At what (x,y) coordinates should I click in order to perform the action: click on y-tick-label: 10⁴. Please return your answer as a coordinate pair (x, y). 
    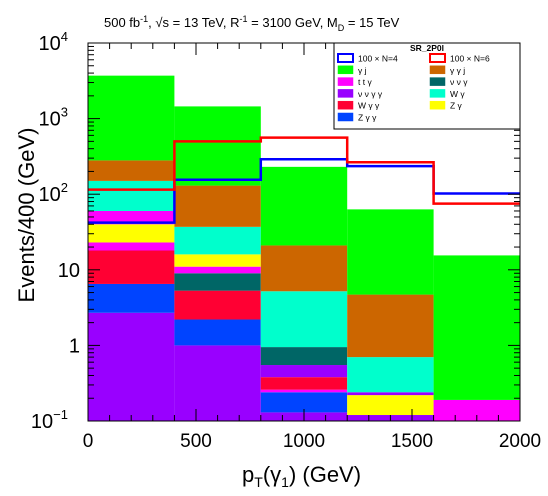
    Looking at the image, I should click on (53, 42).